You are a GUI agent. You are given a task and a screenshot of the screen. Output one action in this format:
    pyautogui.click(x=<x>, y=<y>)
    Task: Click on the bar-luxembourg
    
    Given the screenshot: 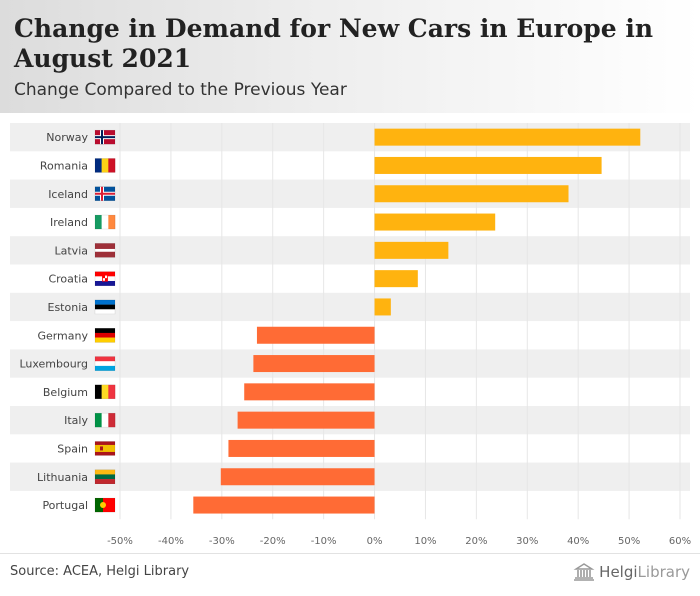 What is the action you would take?
    pyautogui.click(x=314, y=364)
    